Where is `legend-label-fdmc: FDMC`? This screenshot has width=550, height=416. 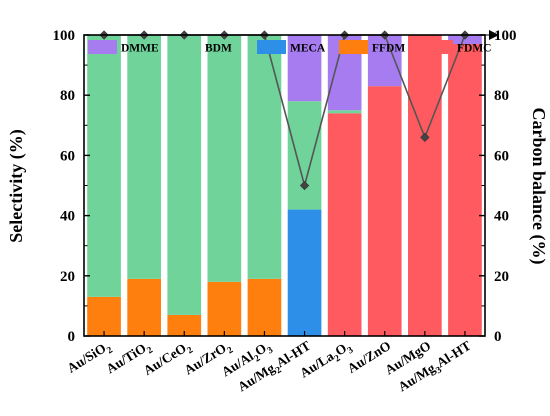 legend-label-fdmc: FDMC is located at coordinates (474, 49).